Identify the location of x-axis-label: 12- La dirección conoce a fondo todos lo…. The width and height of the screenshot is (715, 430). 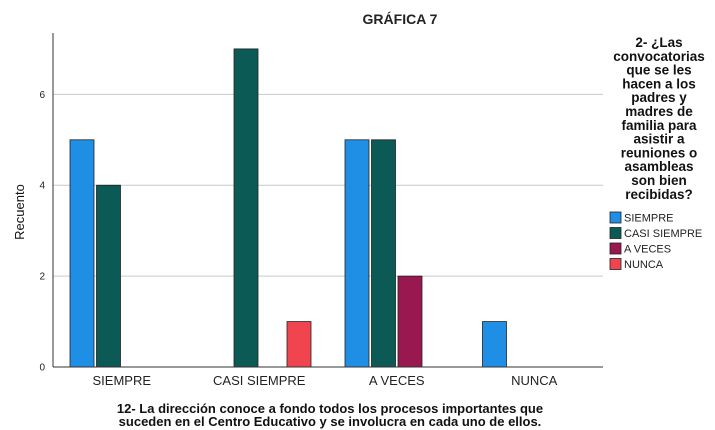
(330, 415).